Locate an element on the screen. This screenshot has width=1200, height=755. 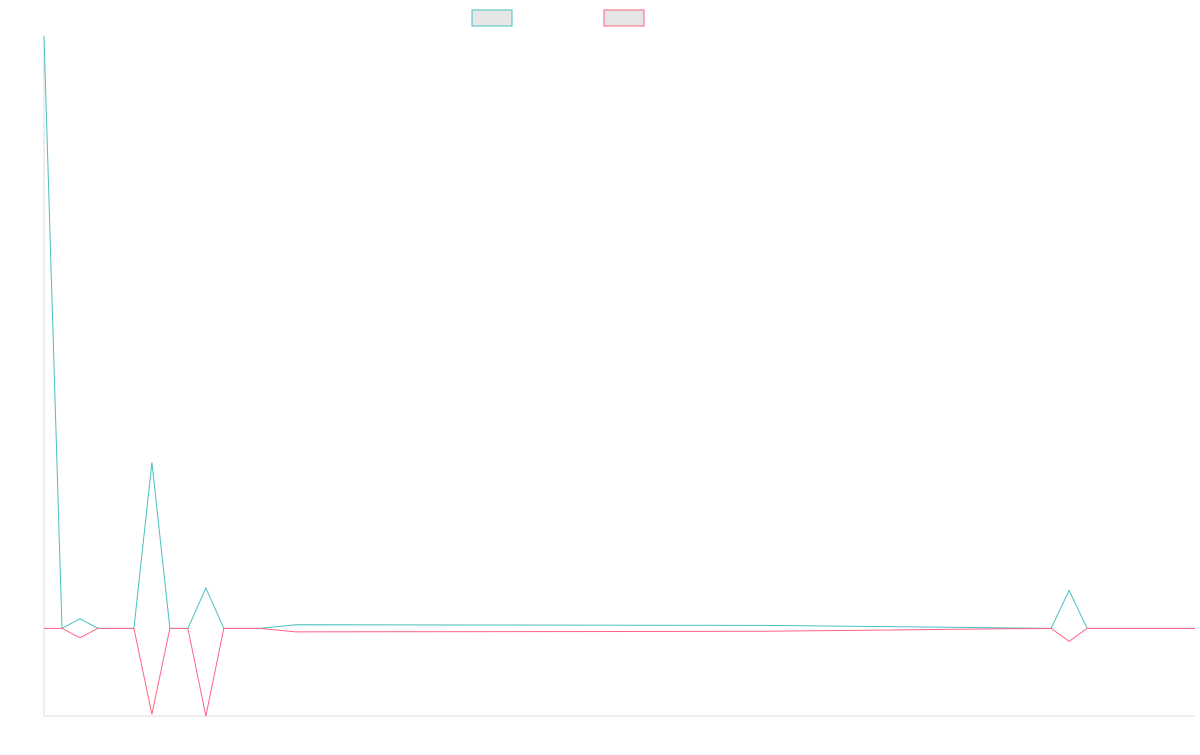
legend is located at coordinates (558, 18).